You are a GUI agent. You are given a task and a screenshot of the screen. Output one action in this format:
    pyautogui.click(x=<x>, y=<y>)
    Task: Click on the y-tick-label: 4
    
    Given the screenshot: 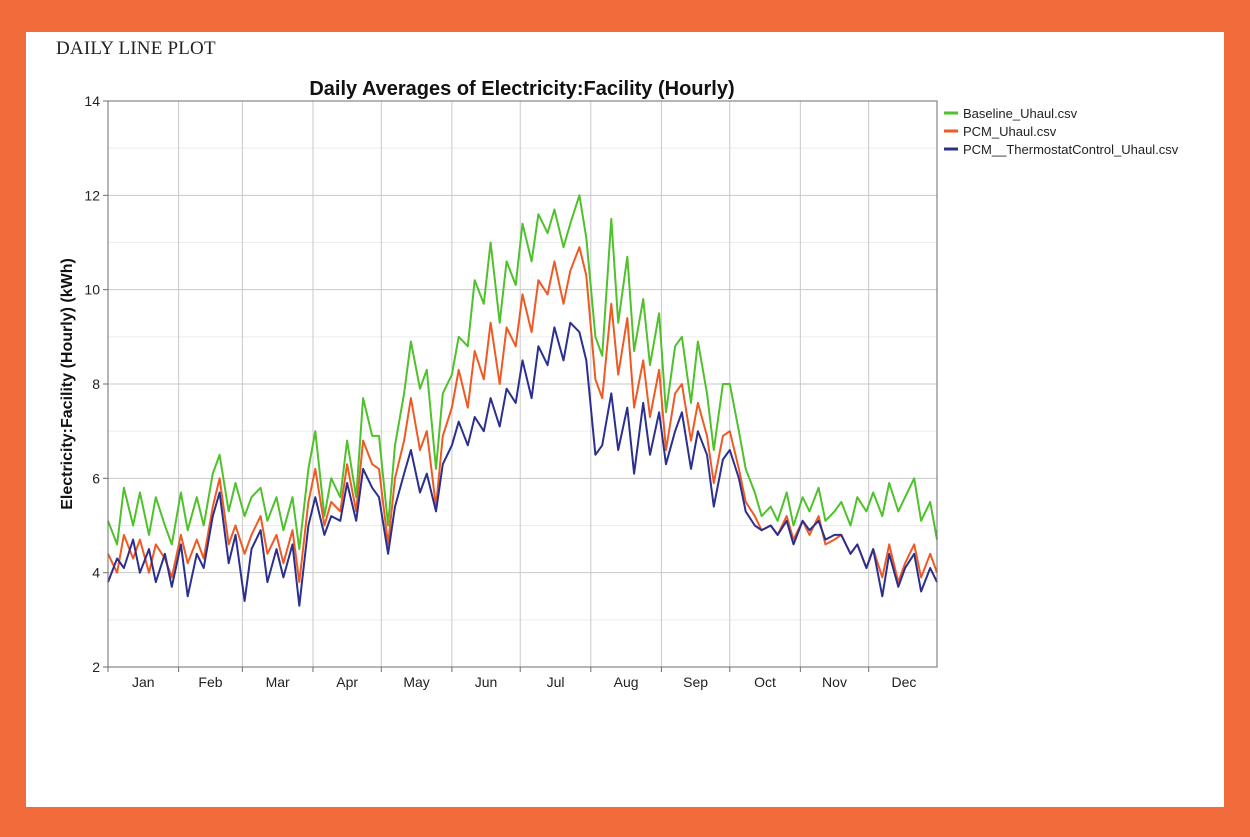 What is the action you would take?
    pyautogui.click(x=96, y=573)
    